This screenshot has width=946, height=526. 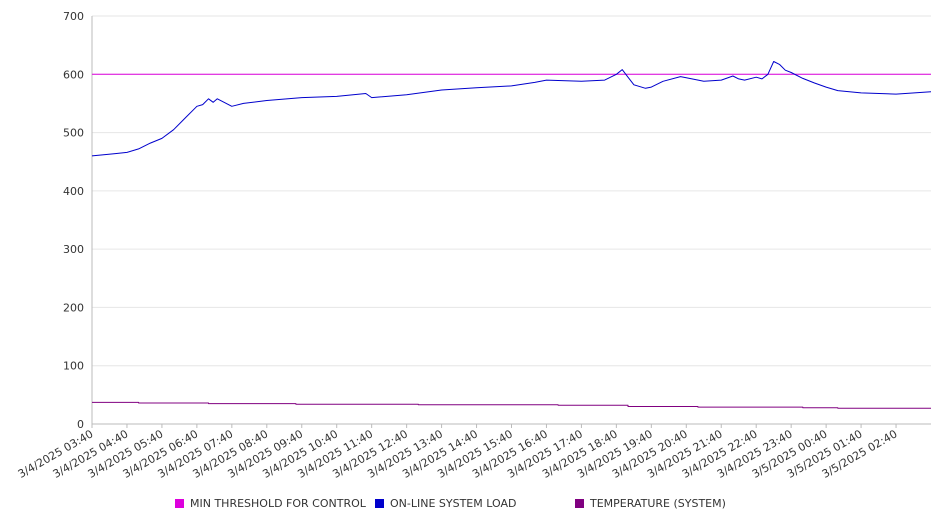 I want to click on y-tick-label-6: 600, so click(x=73, y=74).